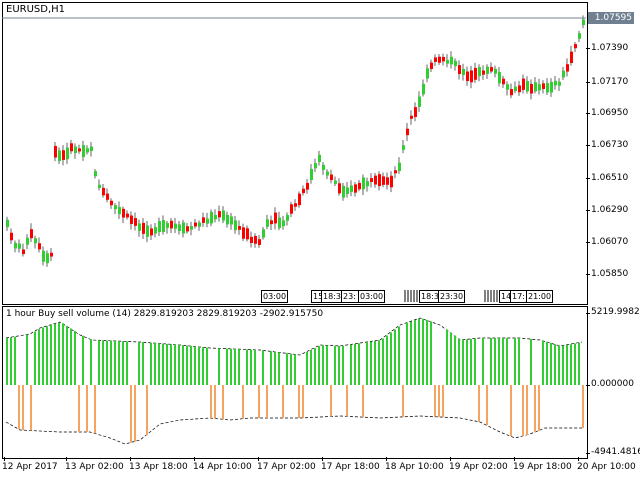 This screenshot has height=480, width=640. What do you see at coordinates (350, 296) in the screenshot?
I see `session-marker: 23:` at bounding box center [350, 296].